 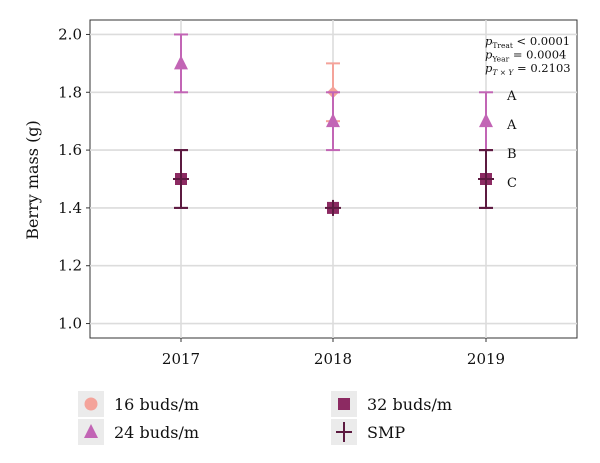 I want to click on x-axis: 2017 2018 2019, so click(x=333, y=353).